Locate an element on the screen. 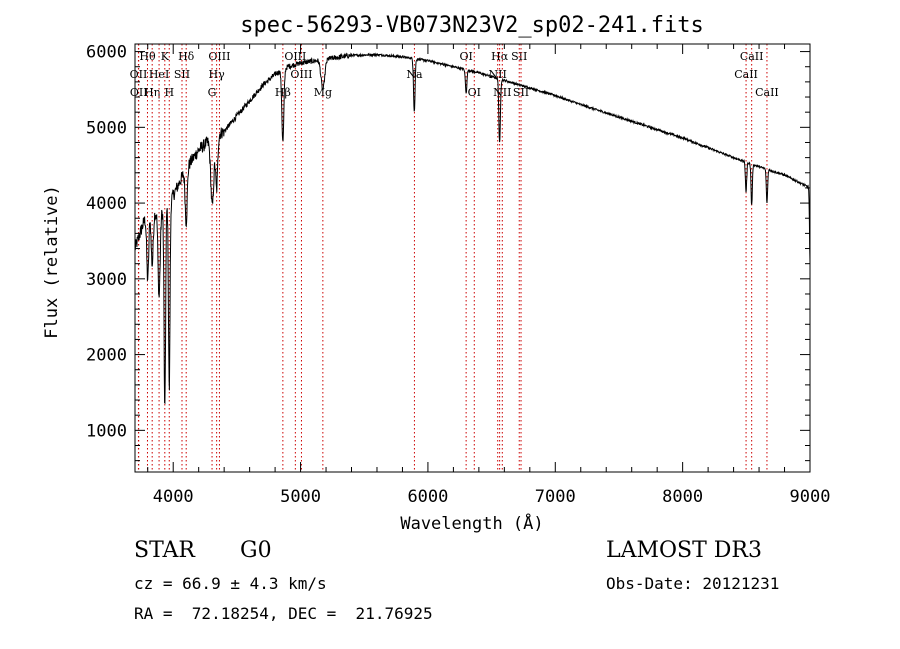  chart-title: spec-56293-VB073N23V2_sp02-241.fits is located at coordinates (472, 25).